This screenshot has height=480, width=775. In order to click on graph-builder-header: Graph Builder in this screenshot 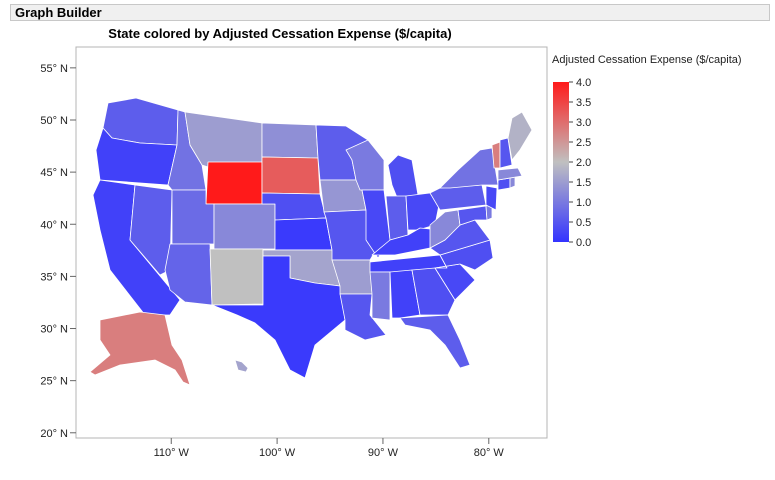, I will do `click(390, 12)`.